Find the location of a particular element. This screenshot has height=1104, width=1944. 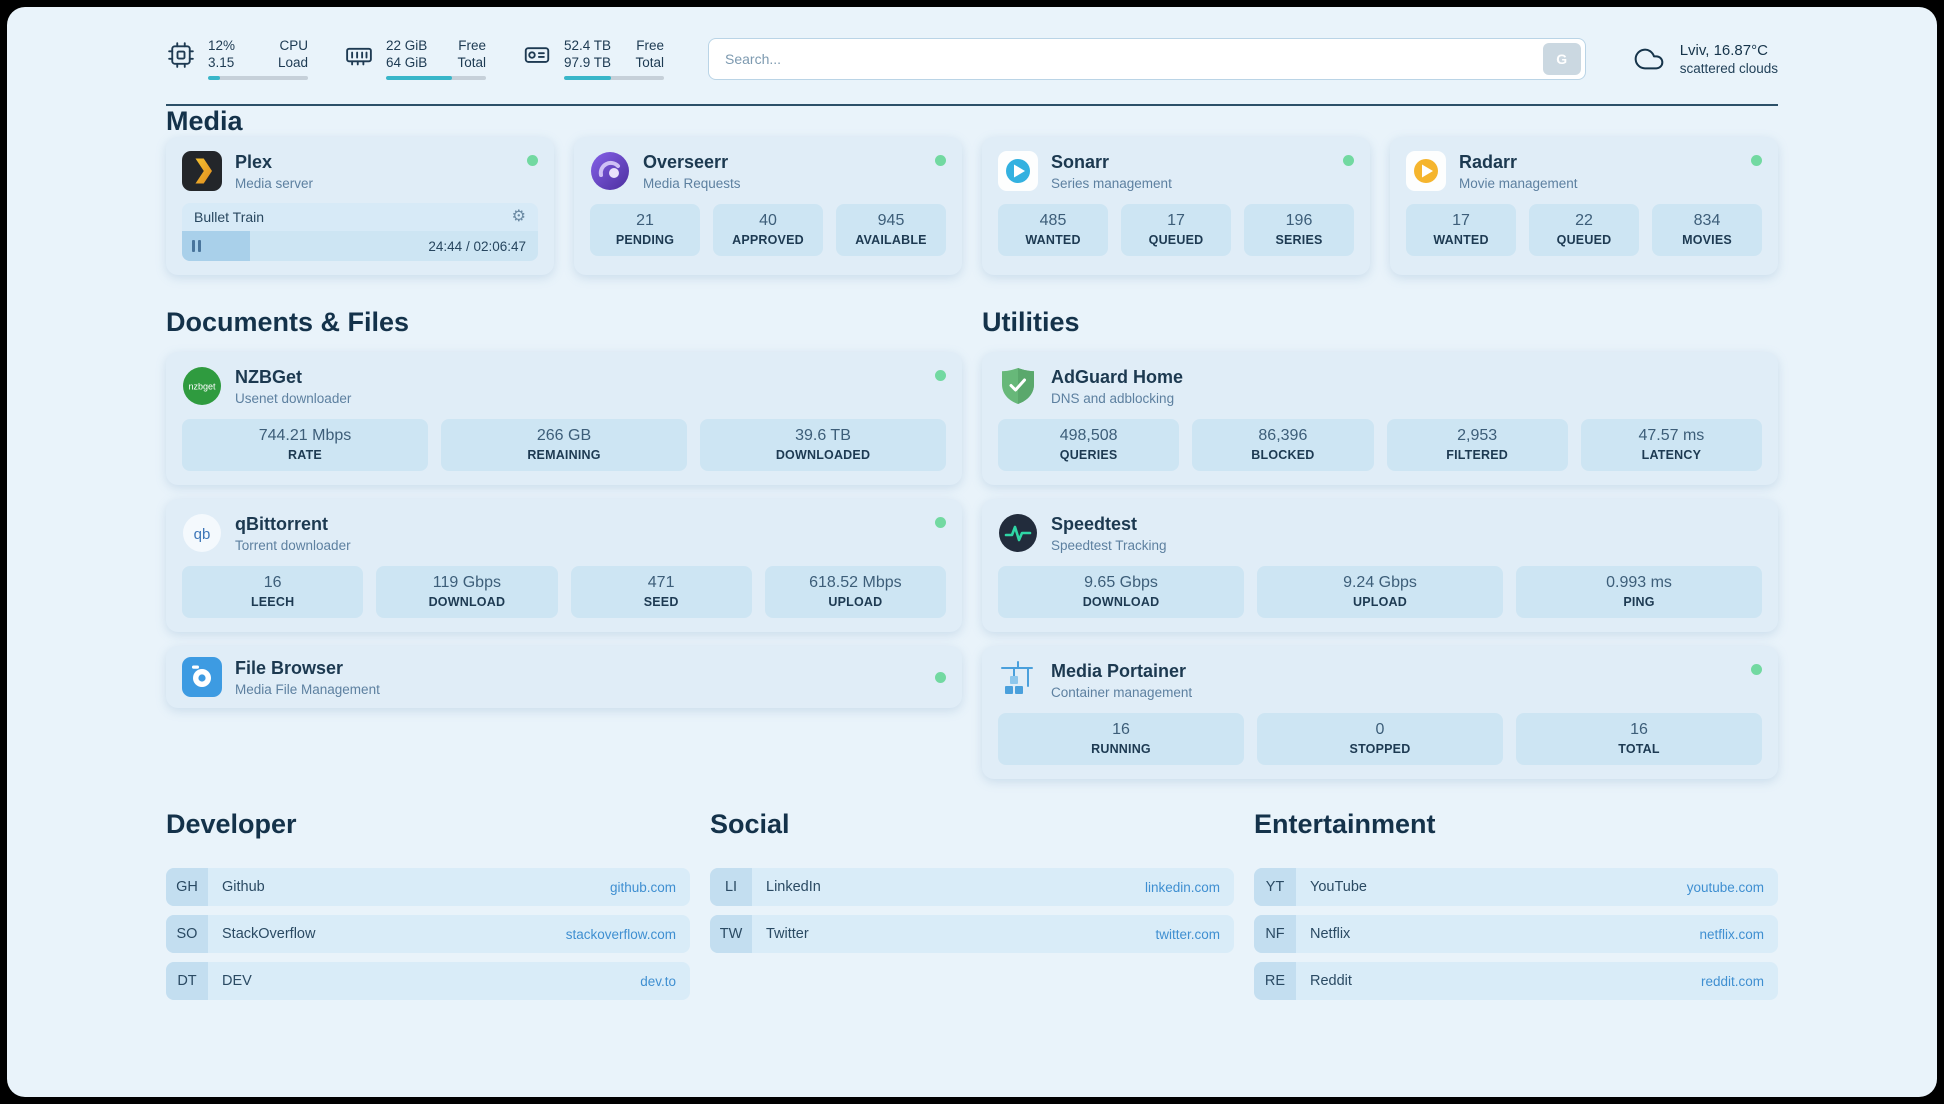

topbar: 12% 3.15 CPU Load is located at coordinates (972, 58).